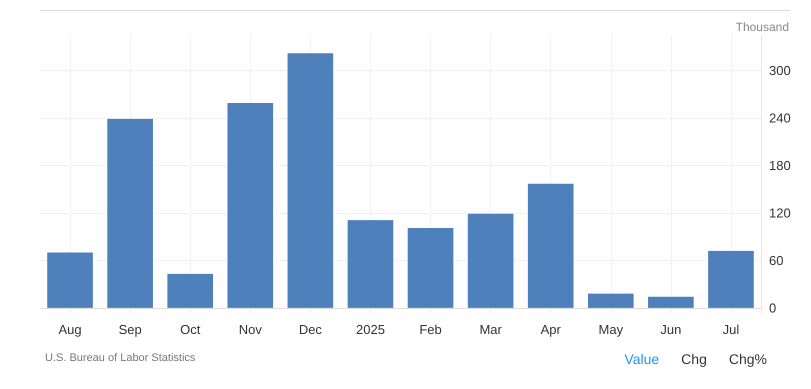  Describe the element at coordinates (130, 329) in the screenshot. I see `x-tick-label: Sep` at that location.